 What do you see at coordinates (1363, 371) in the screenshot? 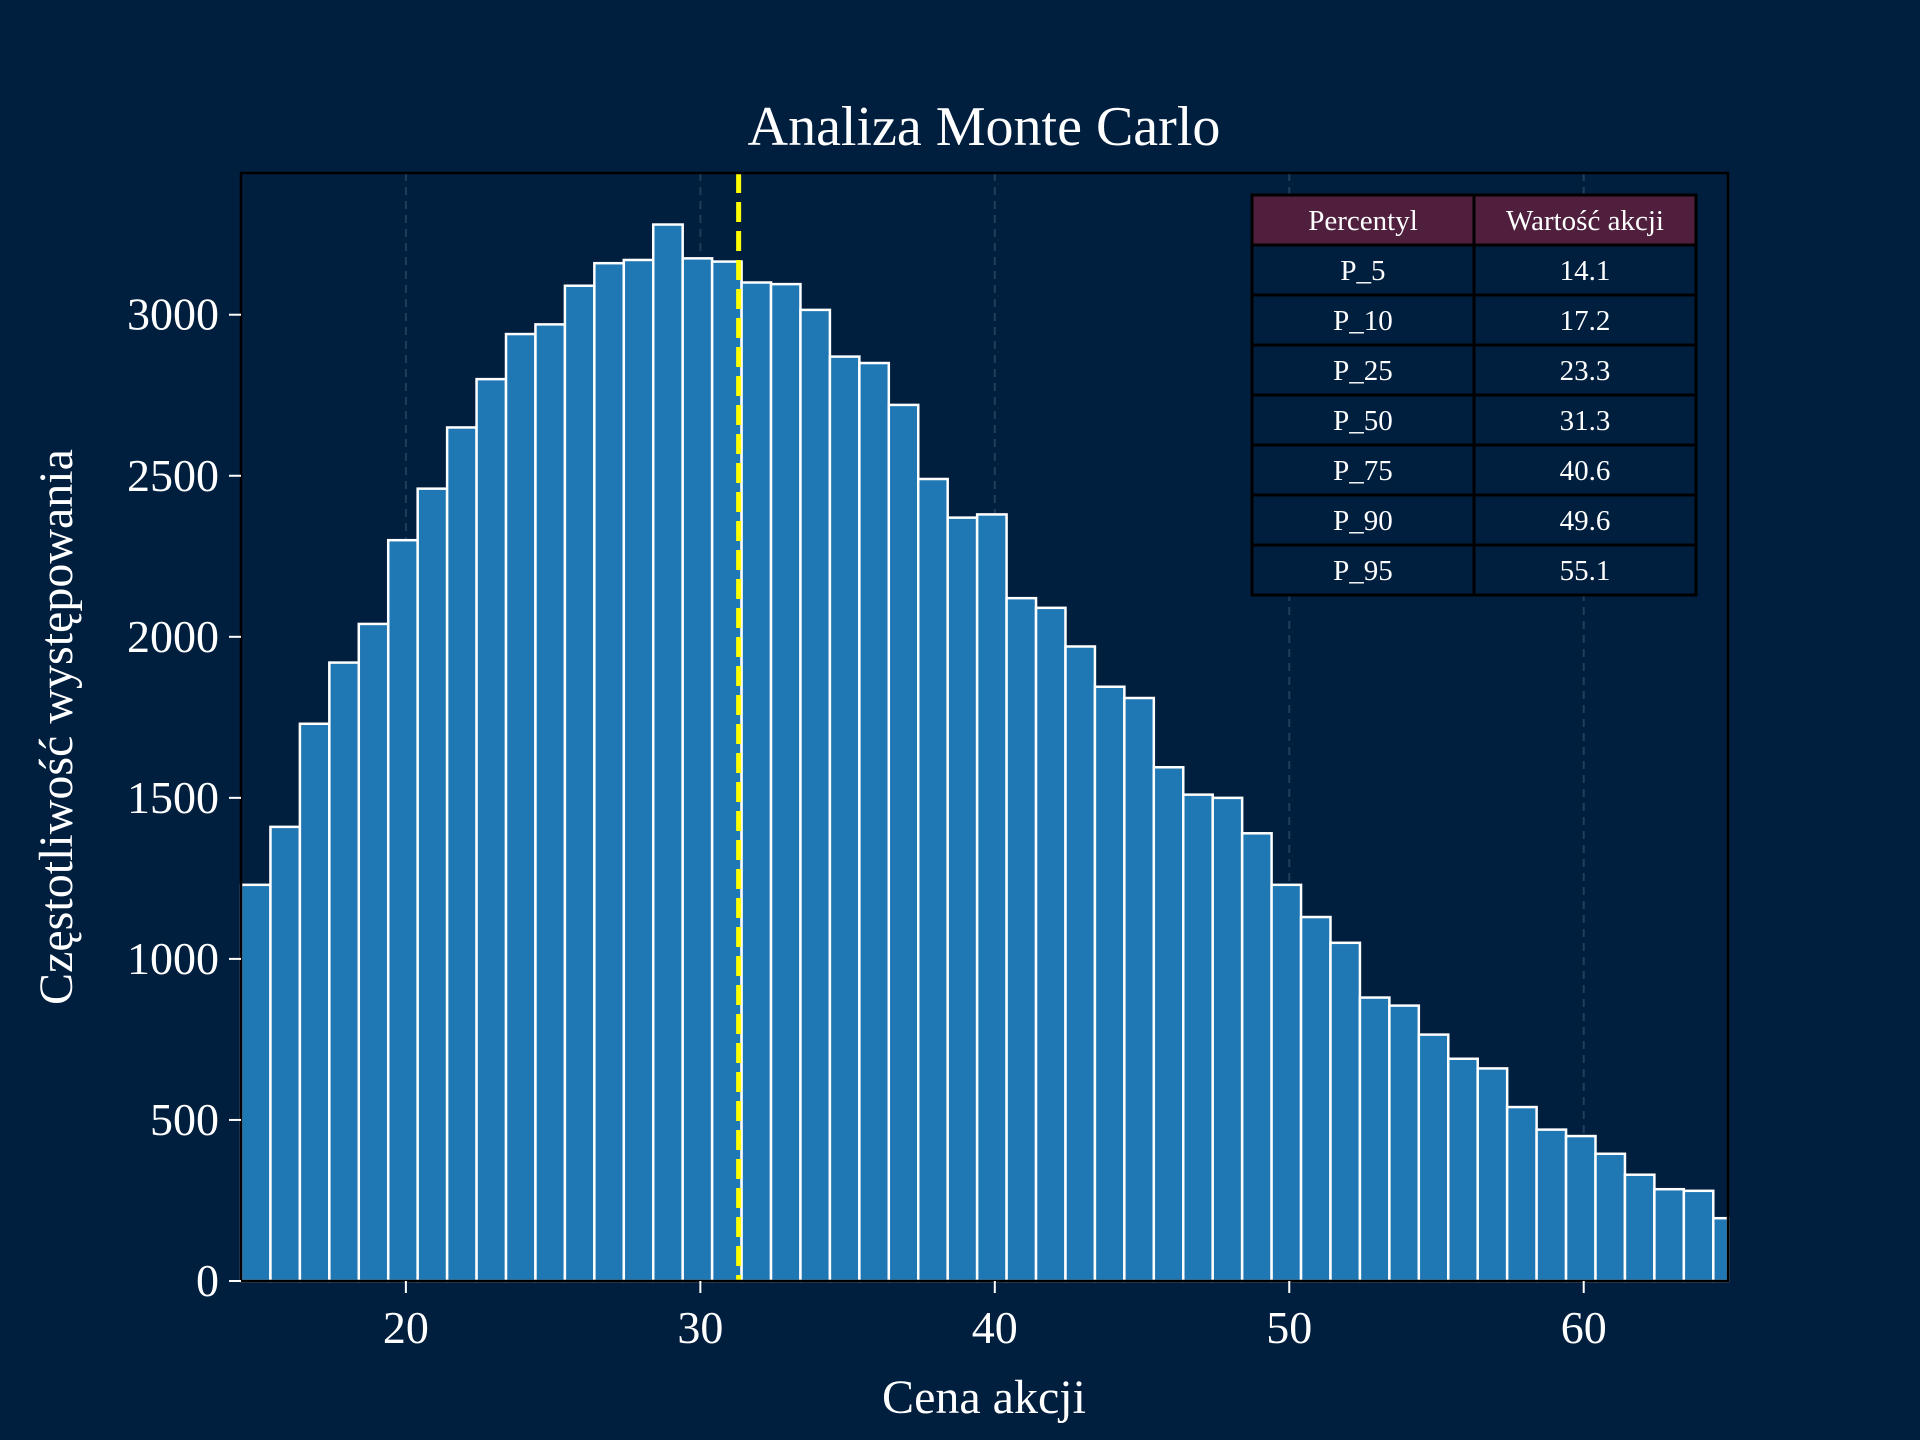
I see `table-cell-text: P_25` at bounding box center [1363, 371].